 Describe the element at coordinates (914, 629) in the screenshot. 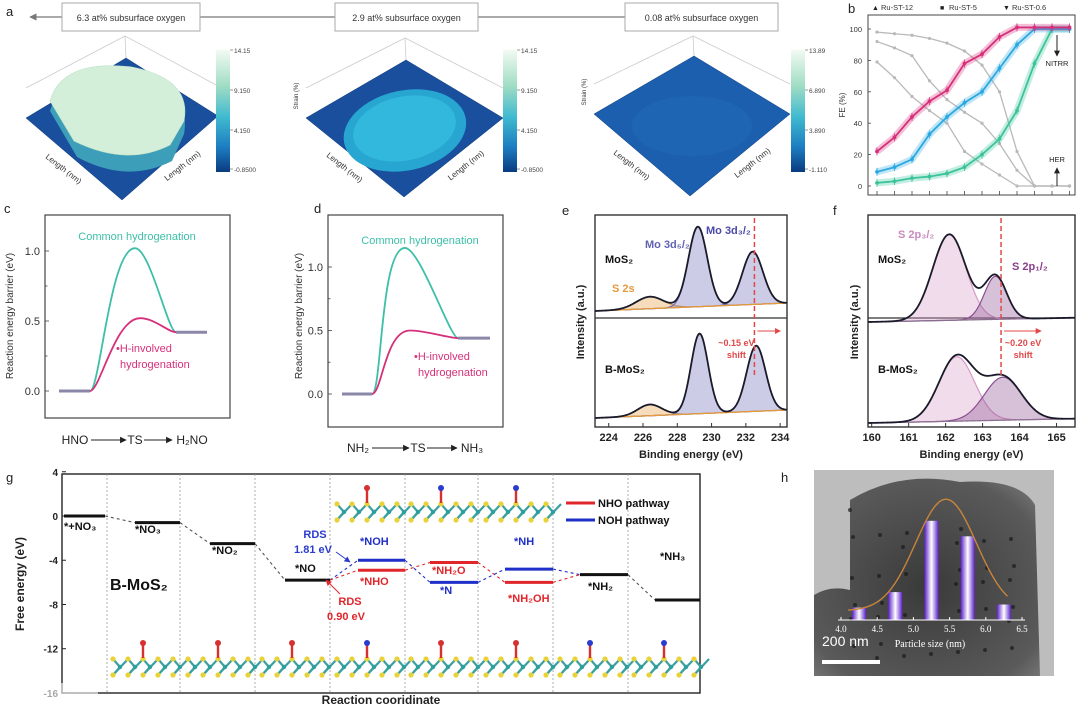

I see `x-tick-label: 5.0` at that location.